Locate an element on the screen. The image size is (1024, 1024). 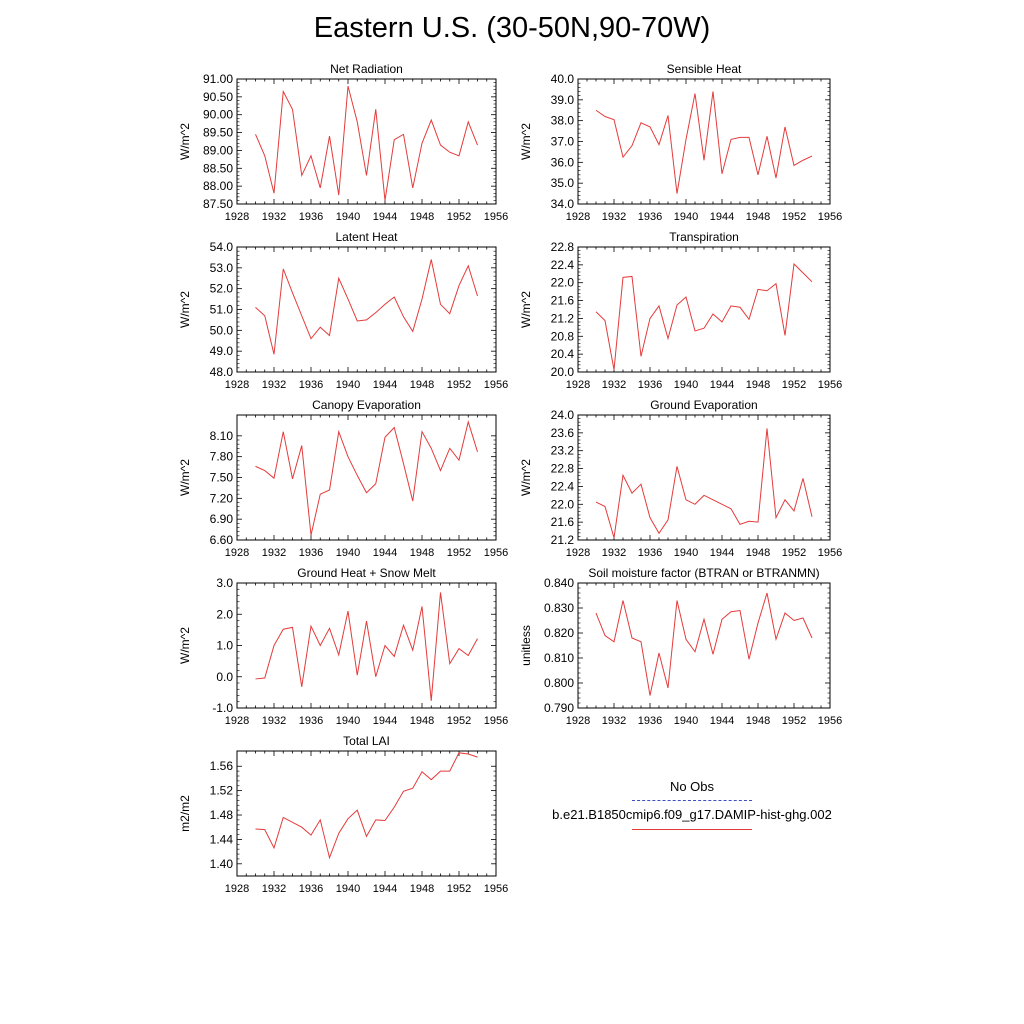
y-tick-label: 88.00 is located at coordinates (218, 186).